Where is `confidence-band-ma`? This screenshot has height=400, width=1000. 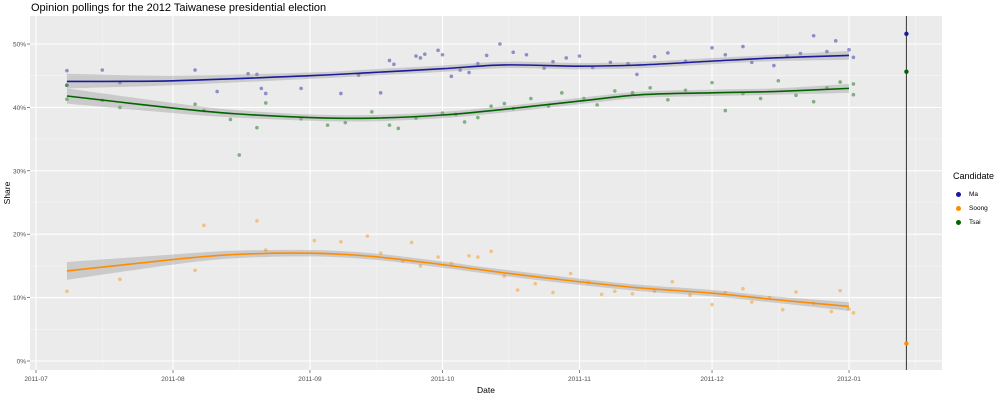 confidence-band-ma is located at coordinates (458, 69).